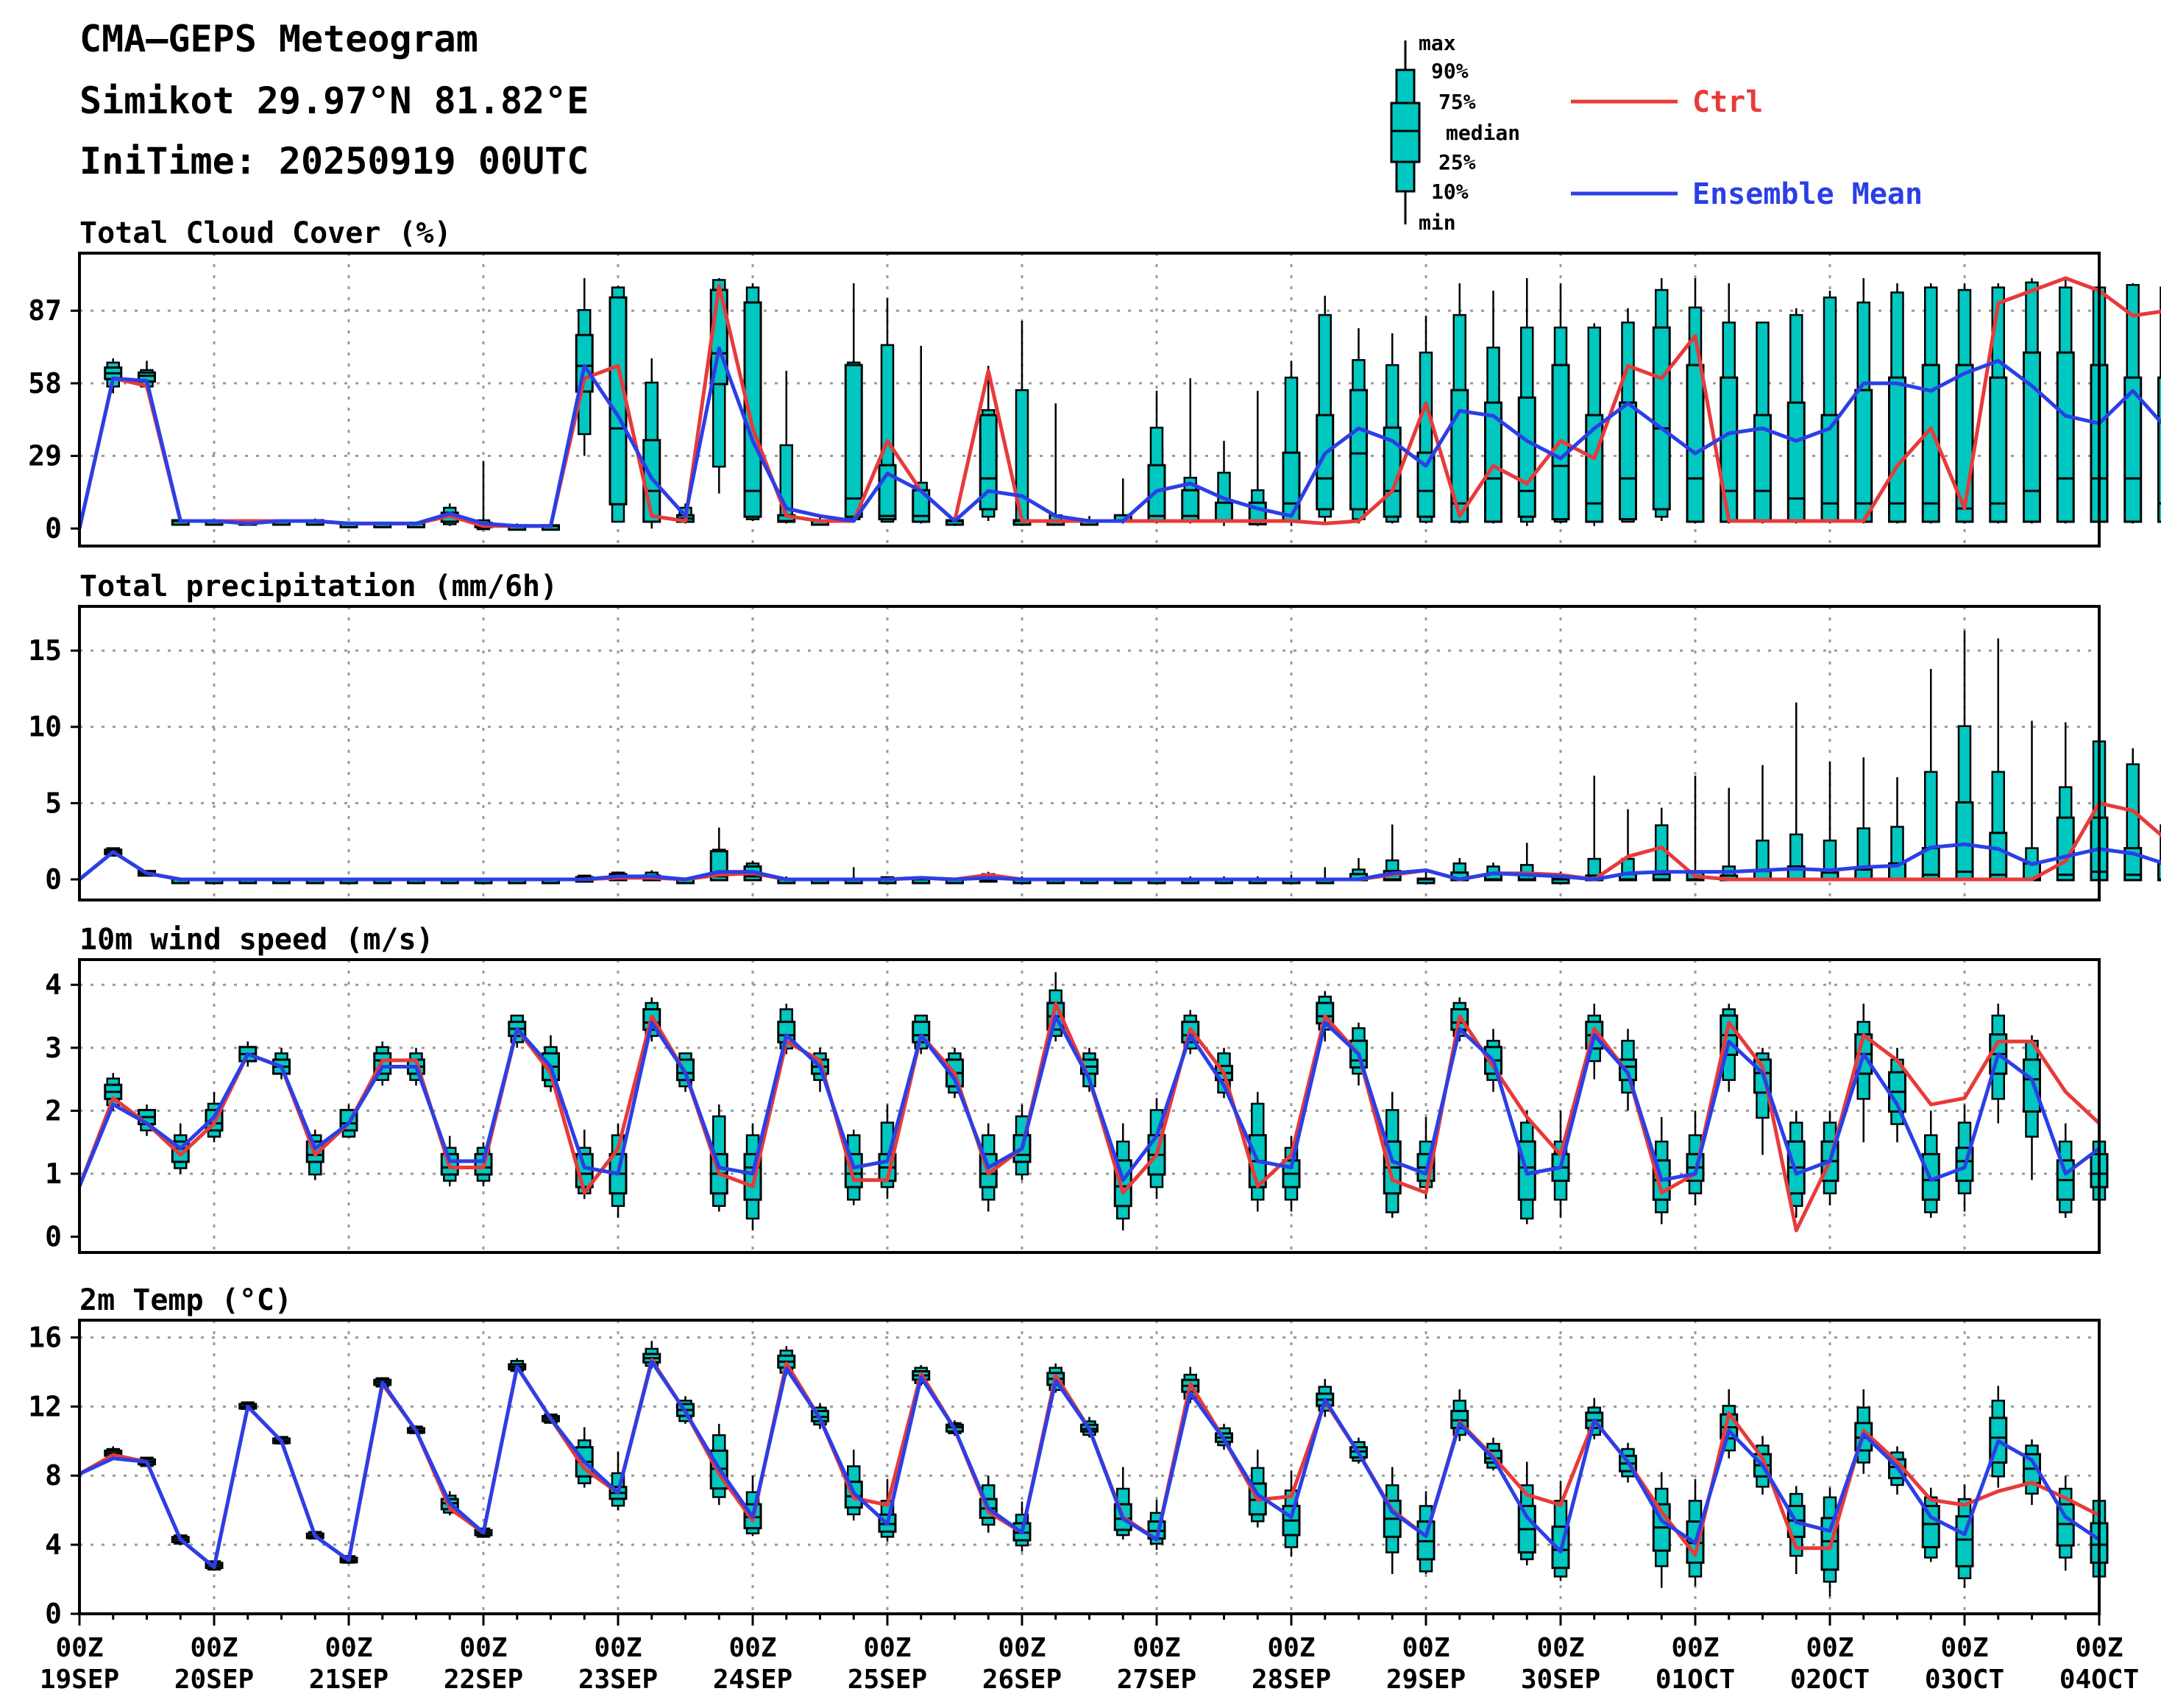  Describe the element at coordinates (1727, 102) in the screenshot. I see `legend-ctrl-label: Ctrl` at that location.